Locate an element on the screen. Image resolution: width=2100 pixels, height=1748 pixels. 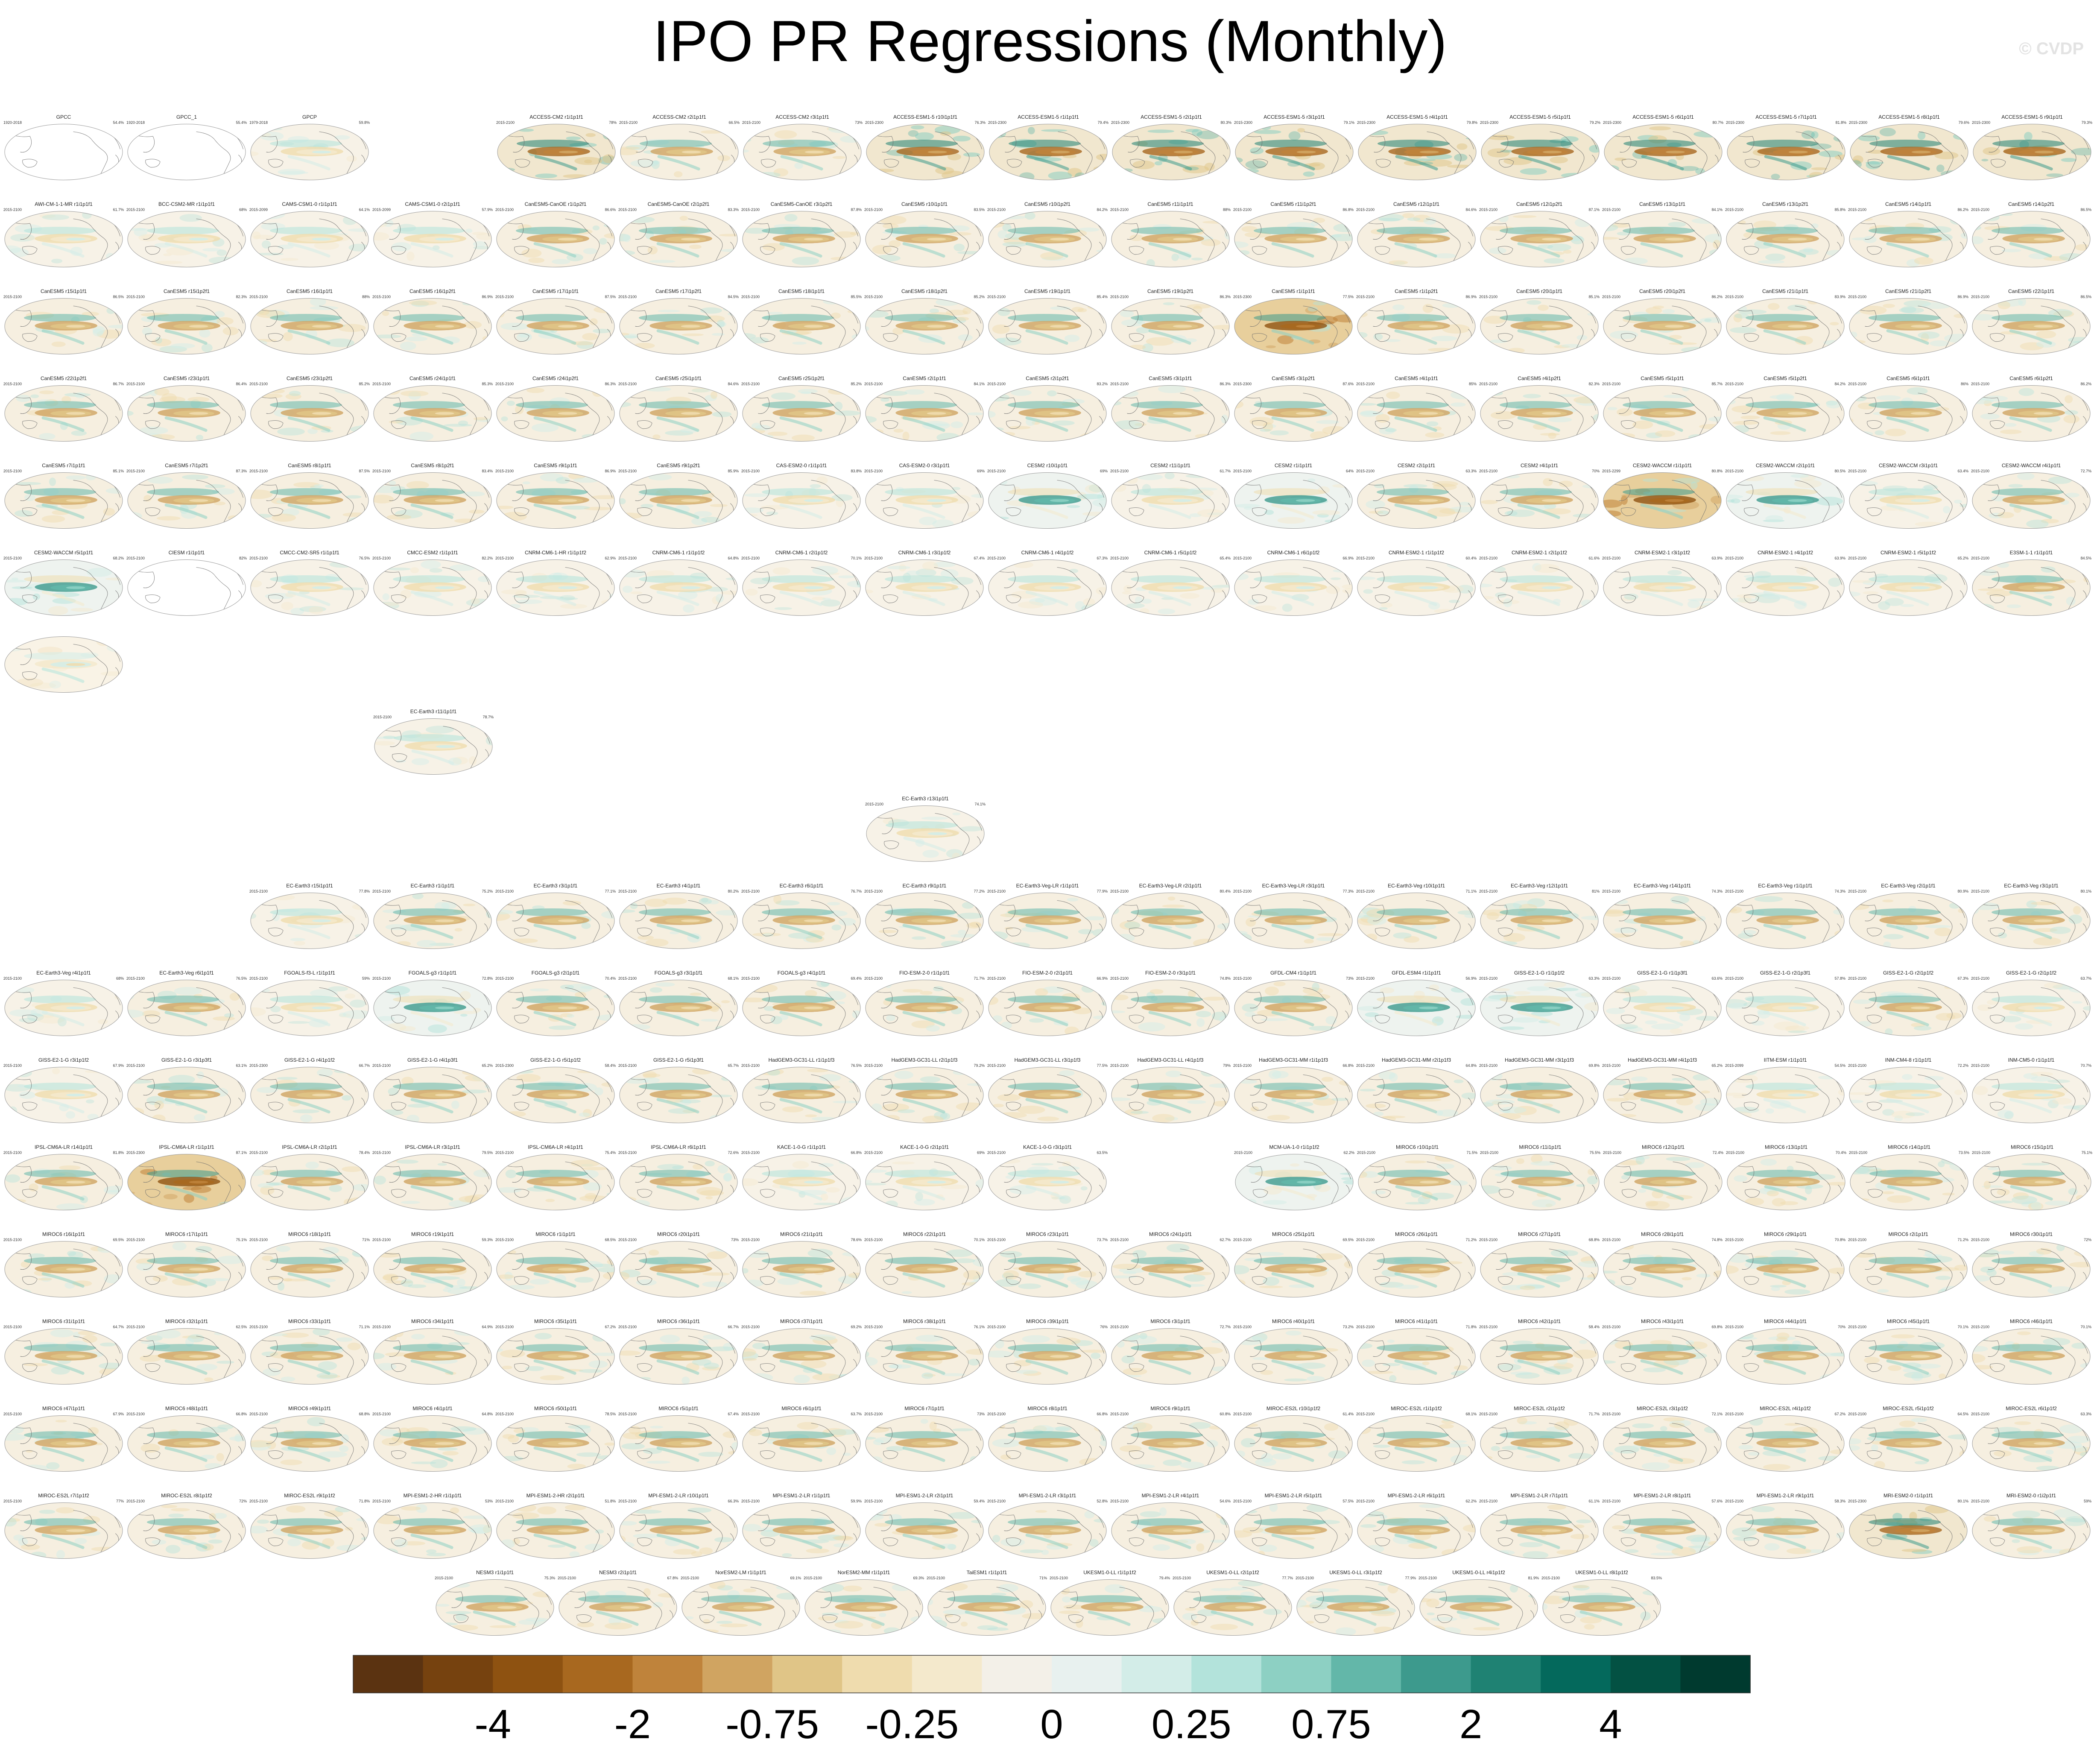
panel-percent: 63.3% is located at coordinates (2085, 1414).